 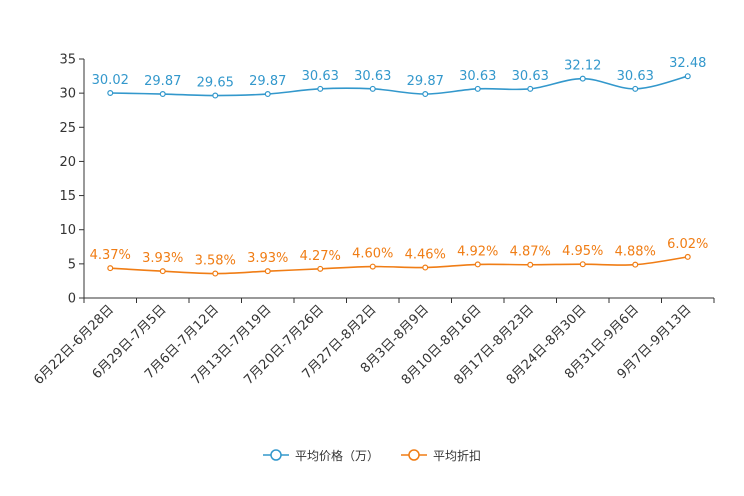 I want to click on legend-discount-label: 平均折扣, so click(x=457, y=455).